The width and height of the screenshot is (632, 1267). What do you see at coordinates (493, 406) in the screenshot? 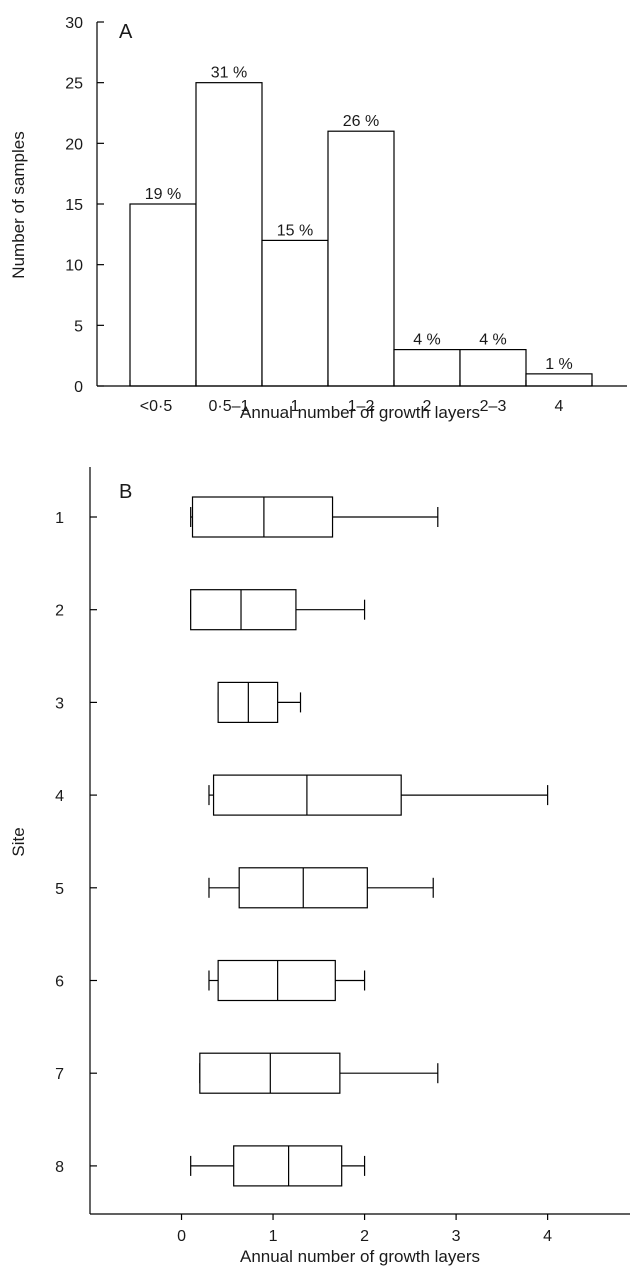
I see `x-tick-label-a: 2–3` at bounding box center [493, 406].